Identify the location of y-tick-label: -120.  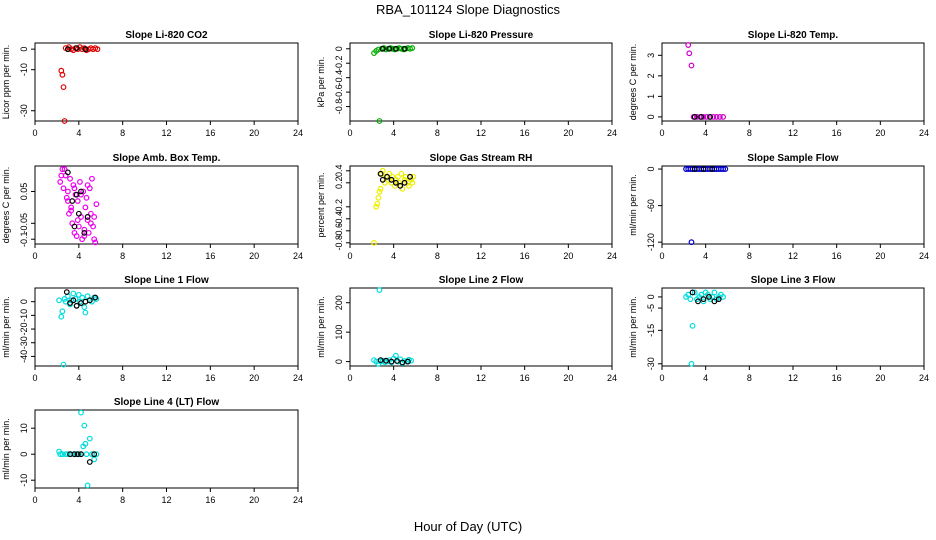
(651, 242).